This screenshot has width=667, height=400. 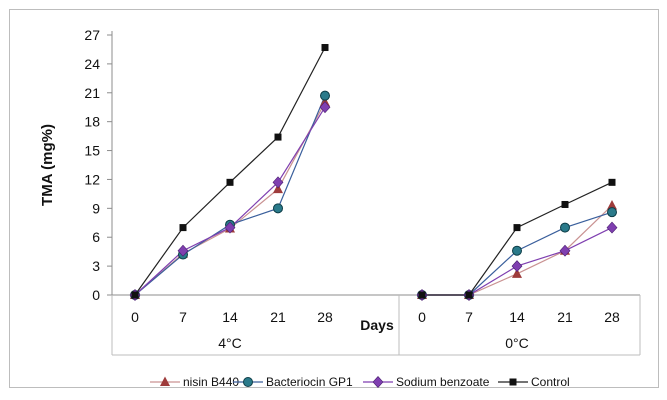 I want to click on y-tick-label: 9, so click(x=96, y=208).